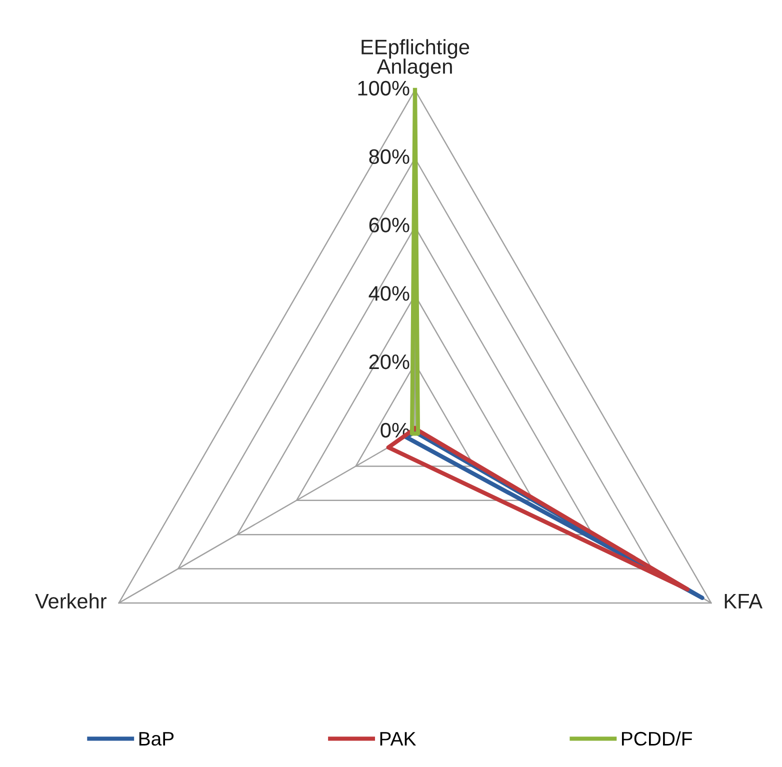  I want to click on y-tick-label: 100%, so click(384, 88).